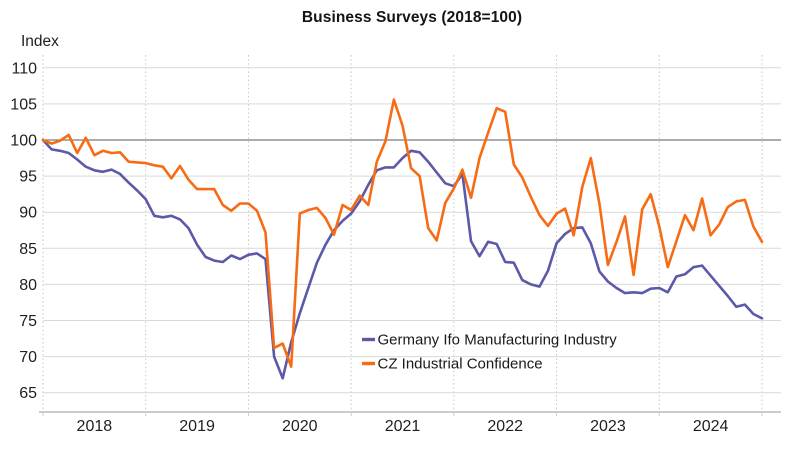  What do you see at coordinates (412, 17) in the screenshot?
I see `chart-title: Business Surveys (2018=100)` at bounding box center [412, 17].